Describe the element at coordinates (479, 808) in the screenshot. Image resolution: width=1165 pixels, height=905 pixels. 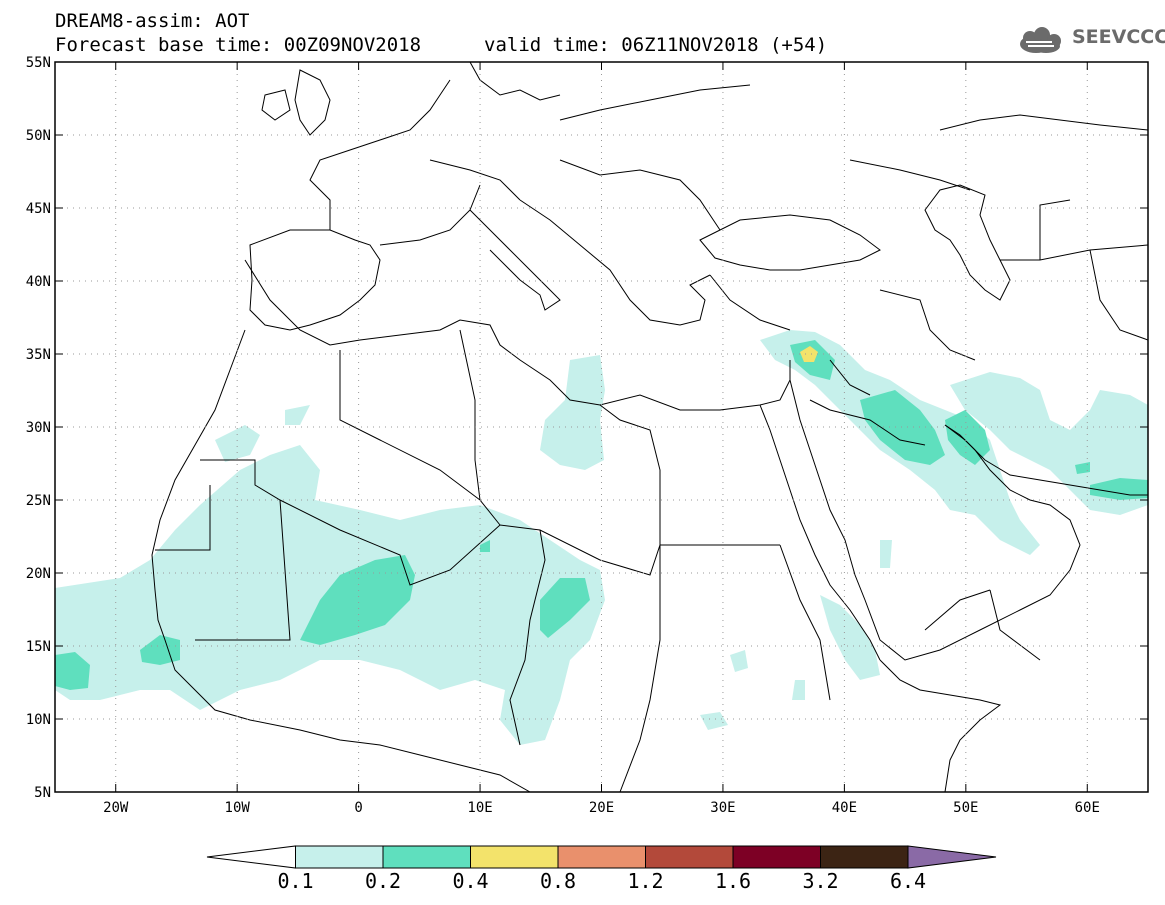
I see `lon-label: 10E` at that location.